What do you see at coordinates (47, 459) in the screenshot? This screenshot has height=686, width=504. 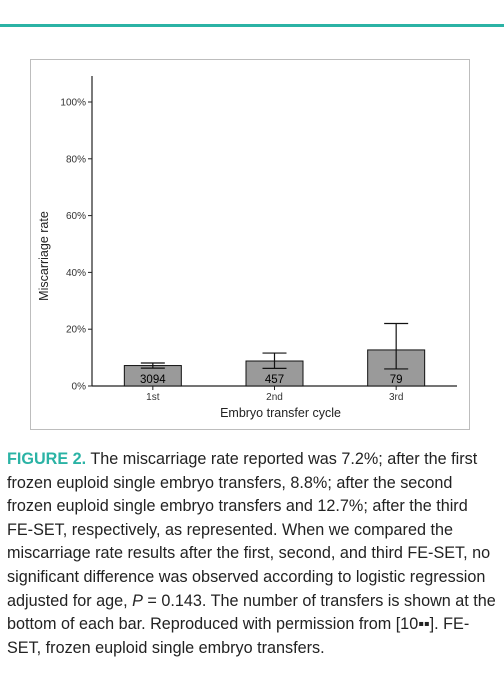 I see `figure-label: FIGURE 2.` at bounding box center [47, 459].